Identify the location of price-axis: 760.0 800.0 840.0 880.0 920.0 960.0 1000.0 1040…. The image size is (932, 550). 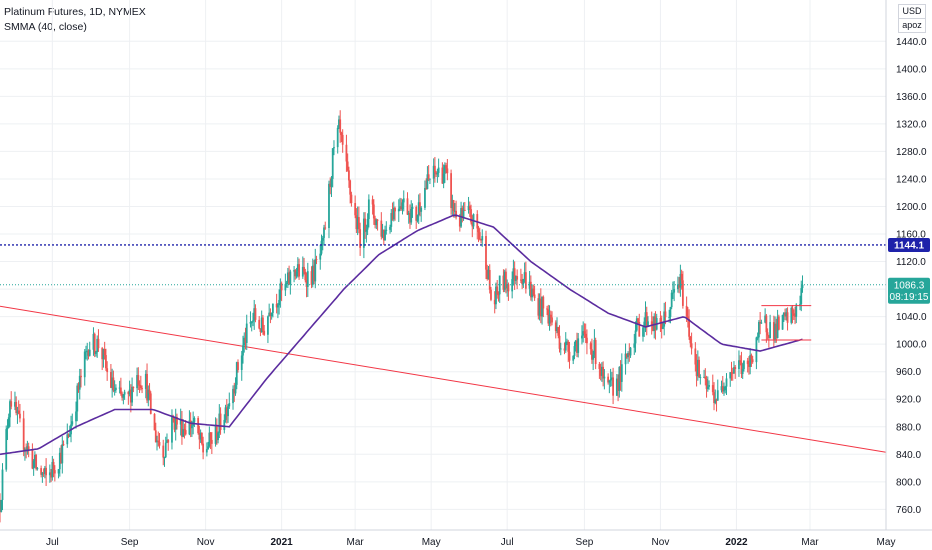
(907, 265).